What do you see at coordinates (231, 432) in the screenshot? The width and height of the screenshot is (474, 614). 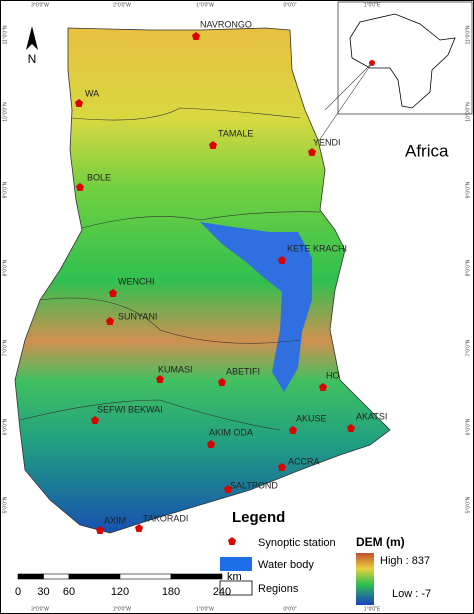 I see `station-label: AKIM ODA` at bounding box center [231, 432].